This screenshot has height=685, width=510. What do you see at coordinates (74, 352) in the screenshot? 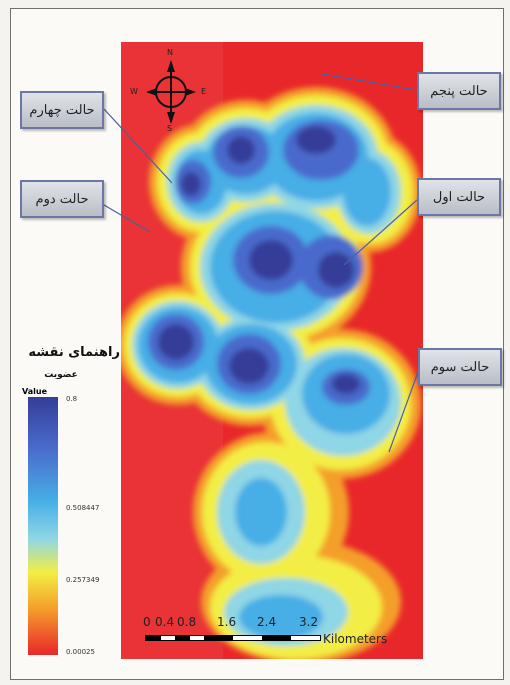
I see `legend-title: راهنمای نقشه` at bounding box center [74, 352].